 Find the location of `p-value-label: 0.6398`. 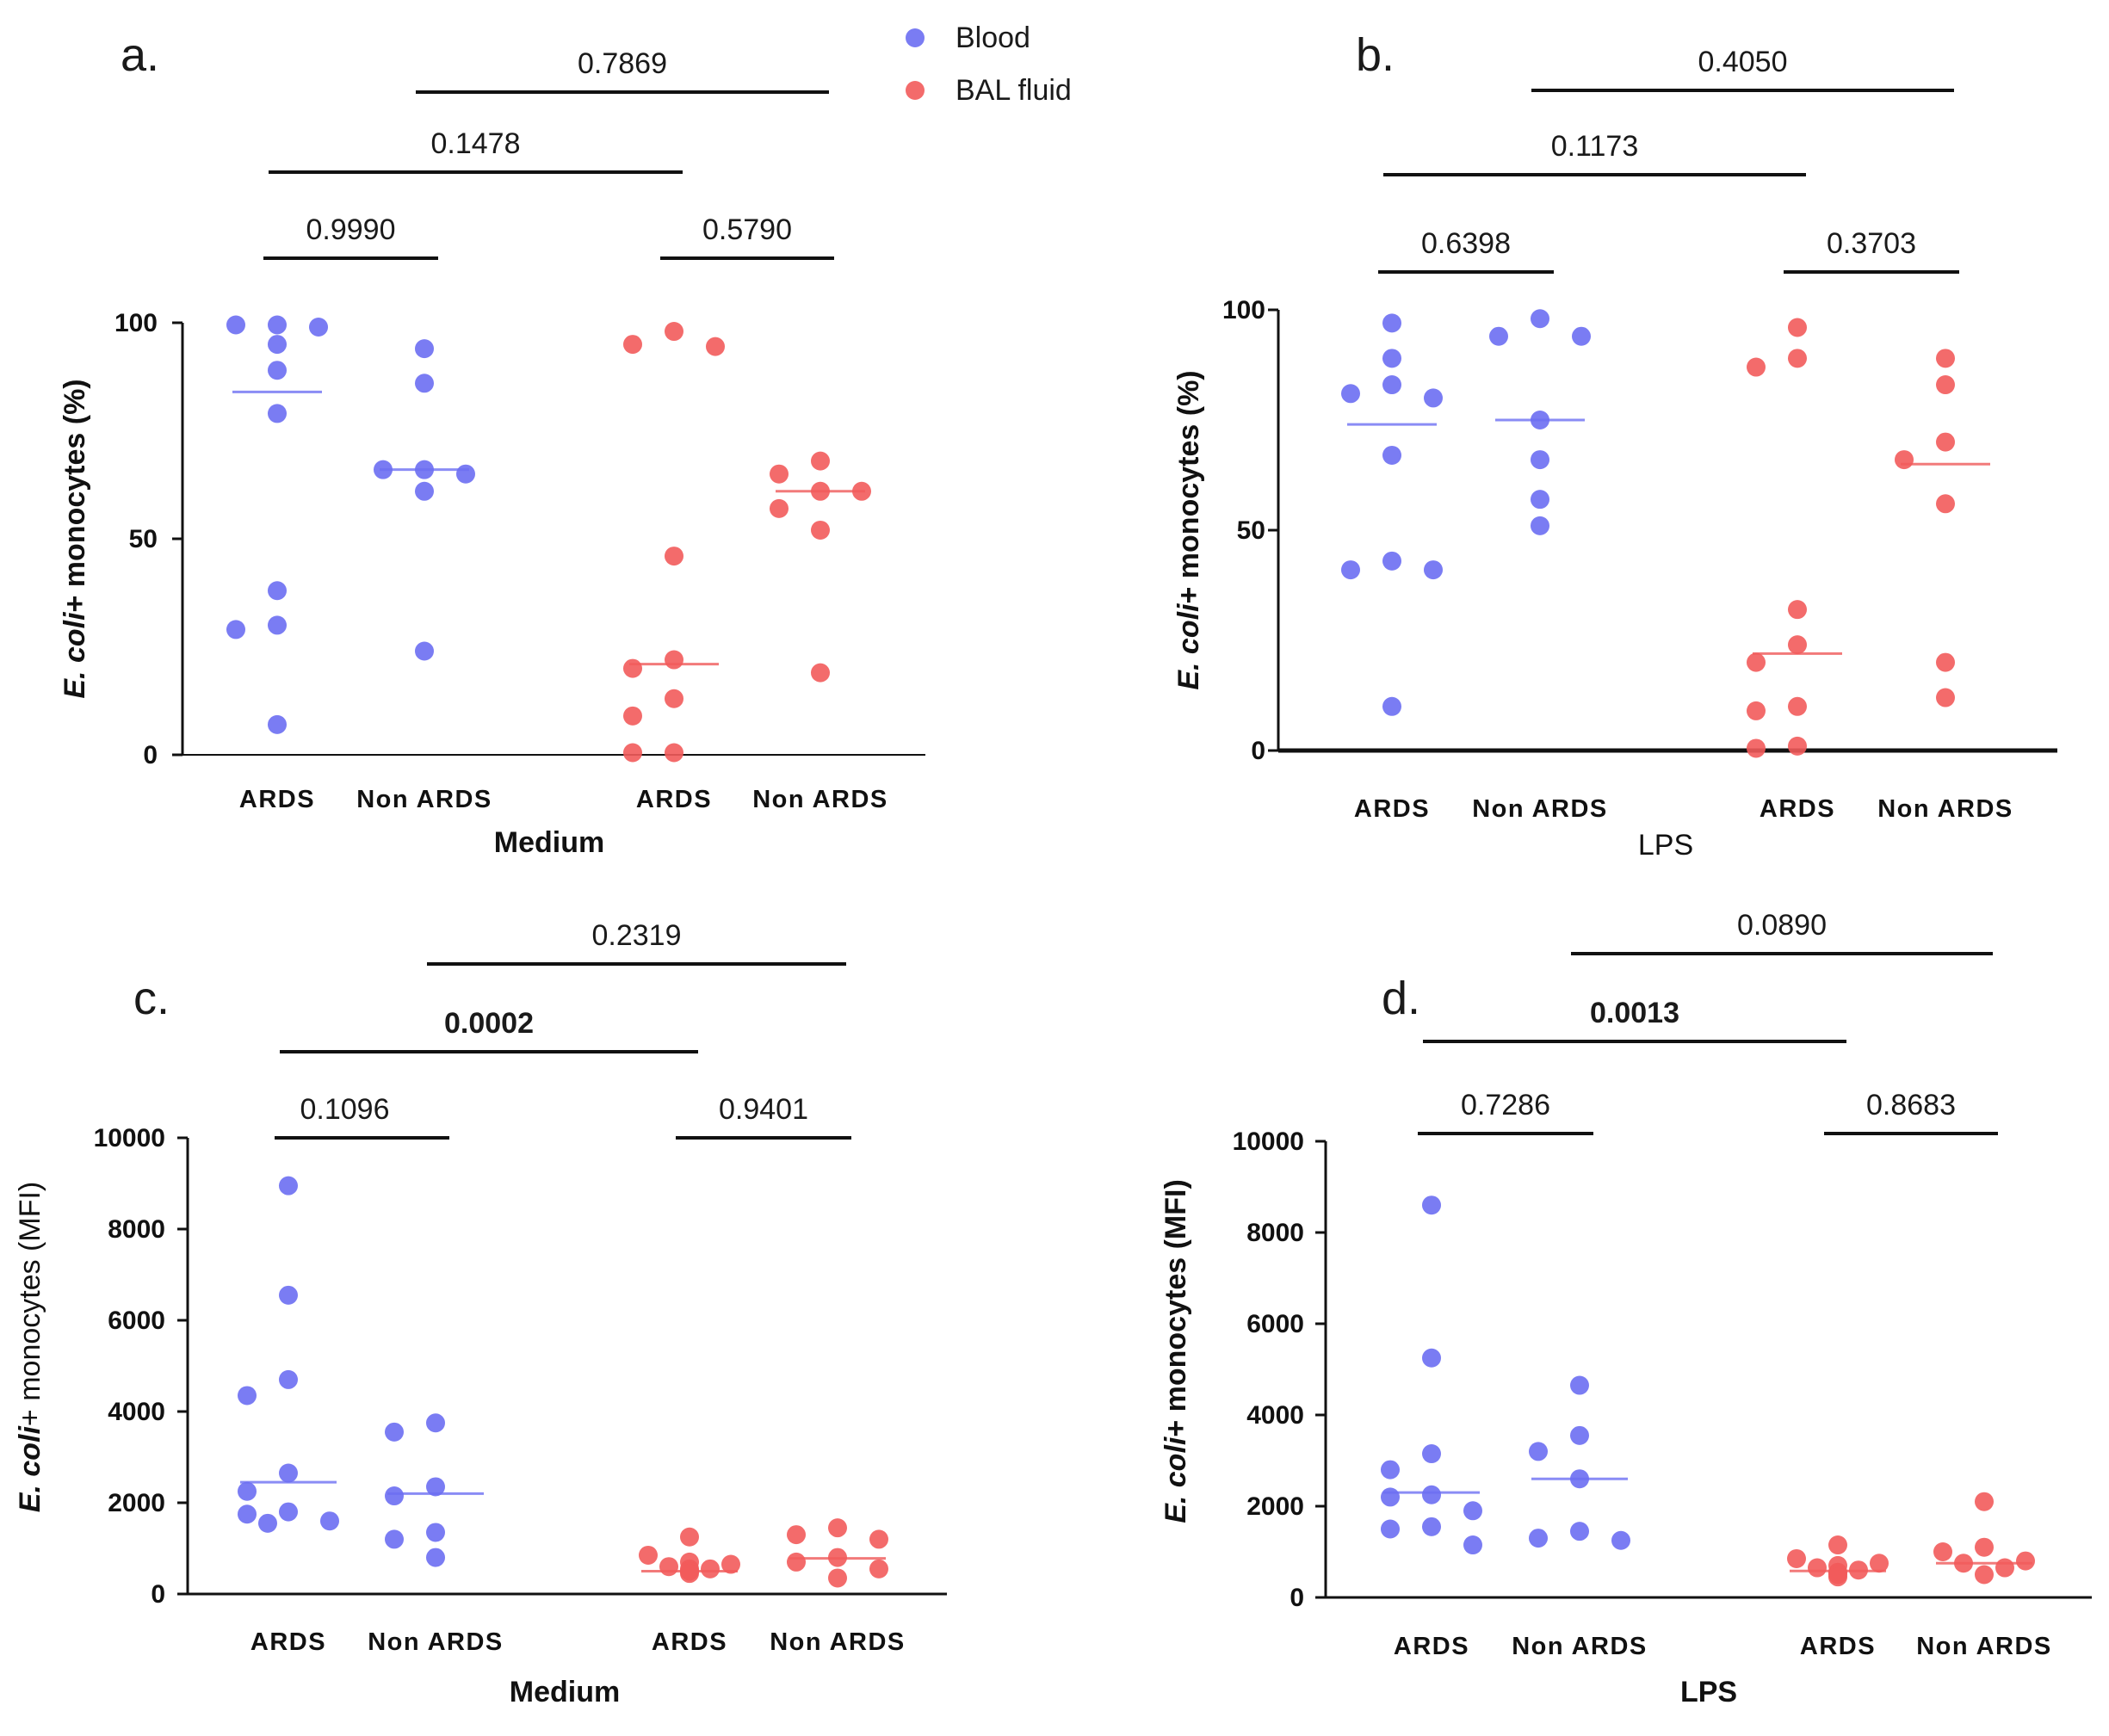

p-value-label: 0.6398 is located at coordinates (1466, 243).